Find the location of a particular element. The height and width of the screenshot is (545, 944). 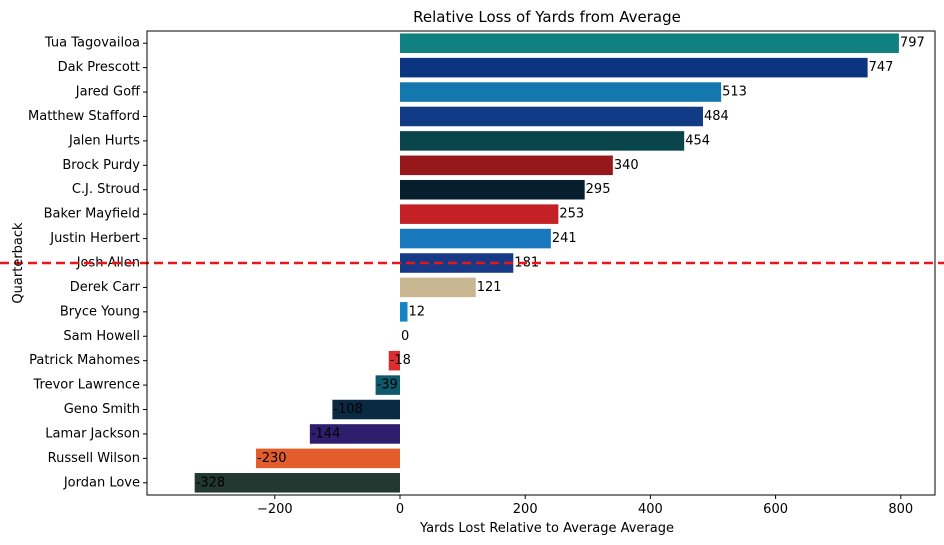

x-axis-label: Yards Lost Relative to Average Average is located at coordinates (546, 528).